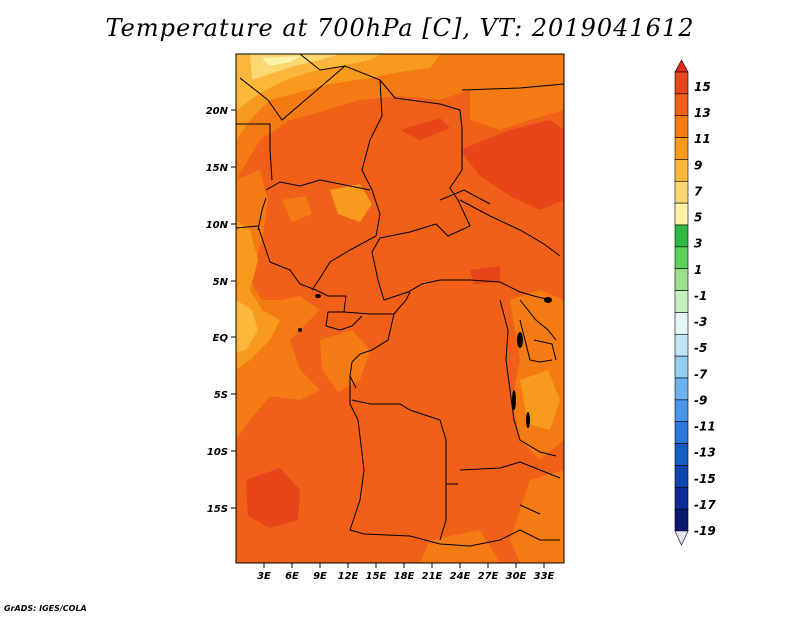 The height and width of the screenshot is (618, 800). Describe the element at coordinates (698, 218) in the screenshot. I see `colorbar-label: 5` at that location.